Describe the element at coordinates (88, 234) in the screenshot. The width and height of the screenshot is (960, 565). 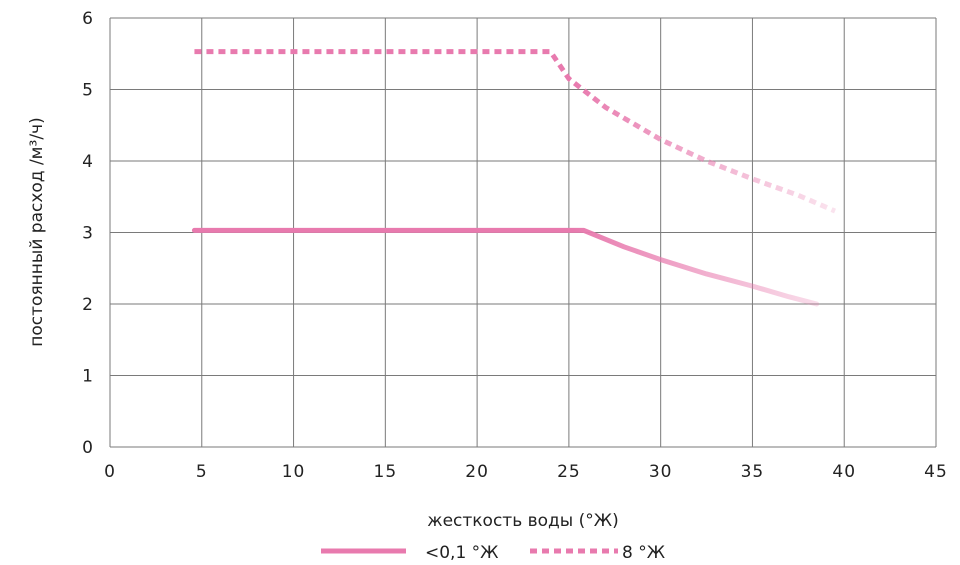
I see `y-tick-label: 3` at that location.